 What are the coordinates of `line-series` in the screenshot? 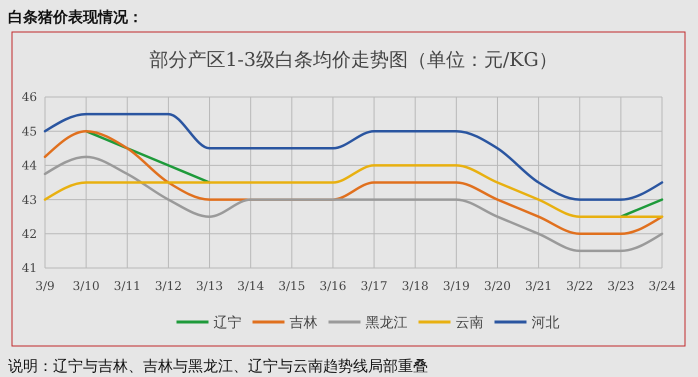 It's located at (354, 191).